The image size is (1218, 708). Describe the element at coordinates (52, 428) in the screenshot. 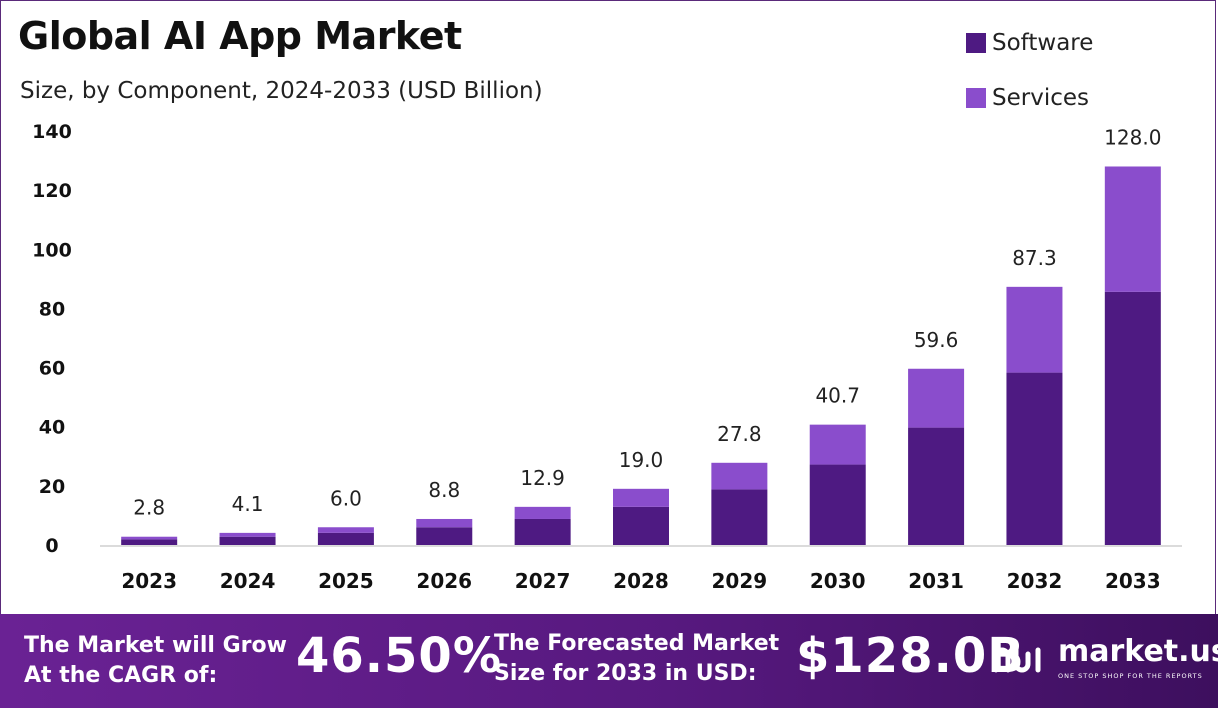

I see `y-tick-label: 40` at that location.